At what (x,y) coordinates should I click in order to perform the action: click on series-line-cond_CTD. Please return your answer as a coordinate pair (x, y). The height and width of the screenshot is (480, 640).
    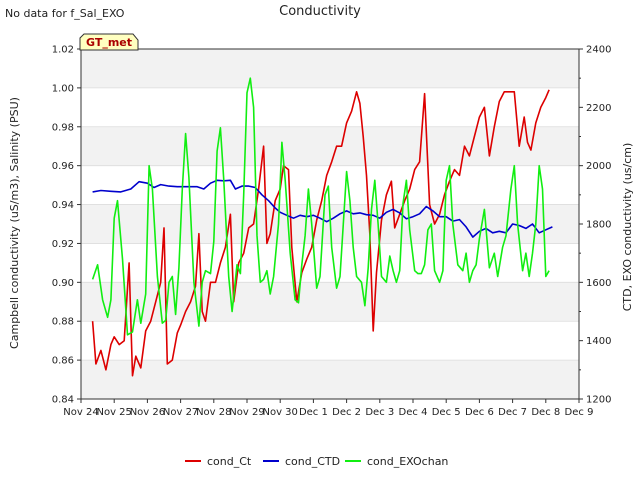
    Looking at the image, I should click on (322, 208).